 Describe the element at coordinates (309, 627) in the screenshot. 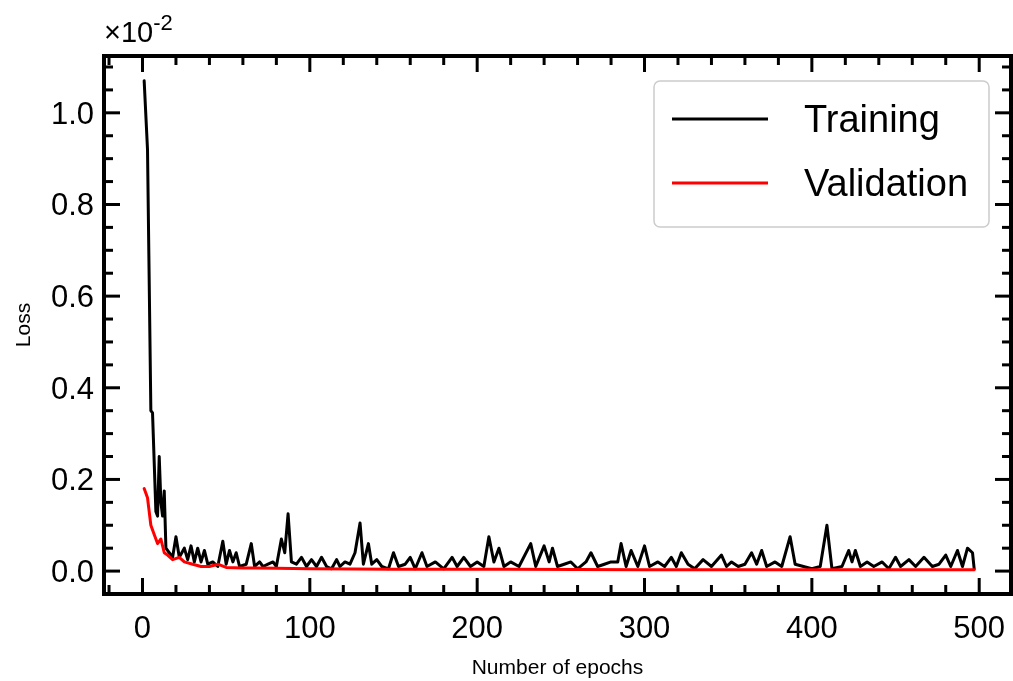

I see `x-tick-label: 100` at that location.